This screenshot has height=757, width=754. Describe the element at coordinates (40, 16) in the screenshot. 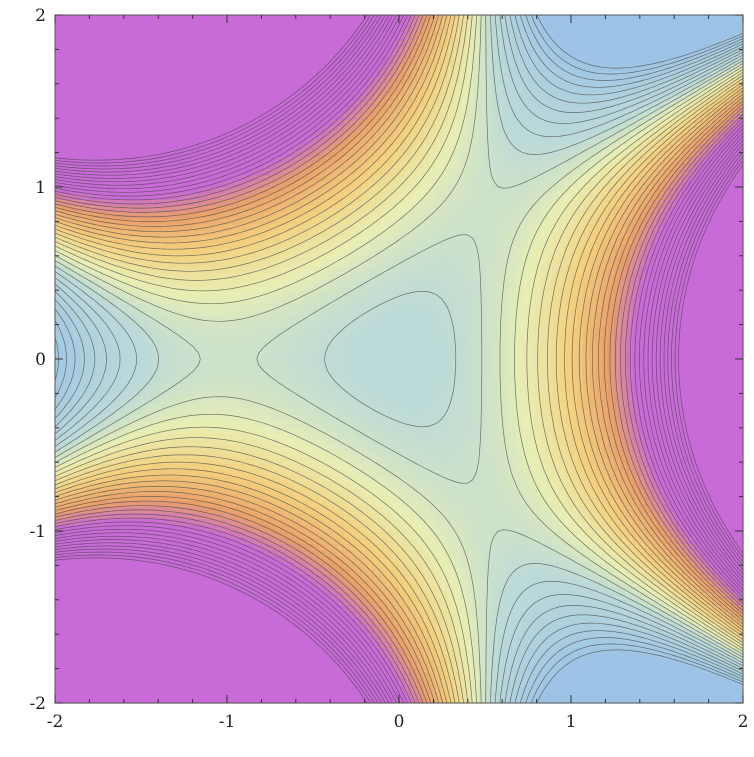

I see `y-tick-label: 2` at that location.